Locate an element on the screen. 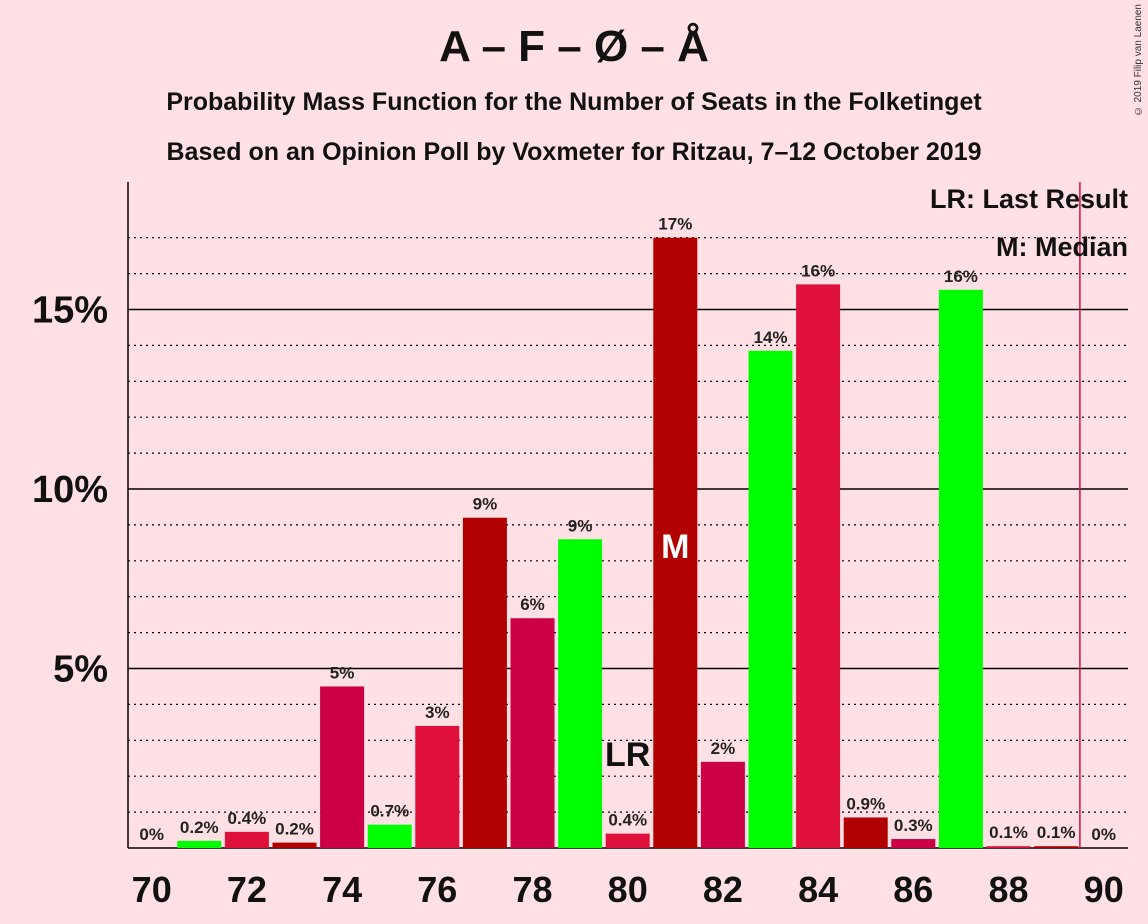  data-label: 14% is located at coordinates (770, 337).